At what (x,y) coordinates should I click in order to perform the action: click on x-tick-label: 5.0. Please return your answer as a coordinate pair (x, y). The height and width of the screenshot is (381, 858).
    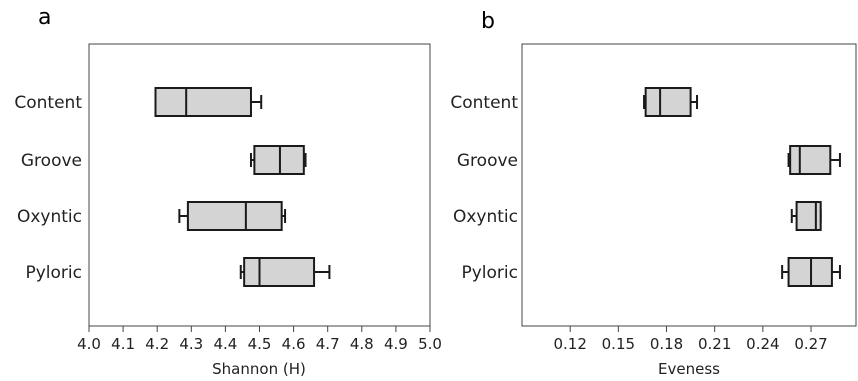
    Looking at the image, I should click on (430, 344).